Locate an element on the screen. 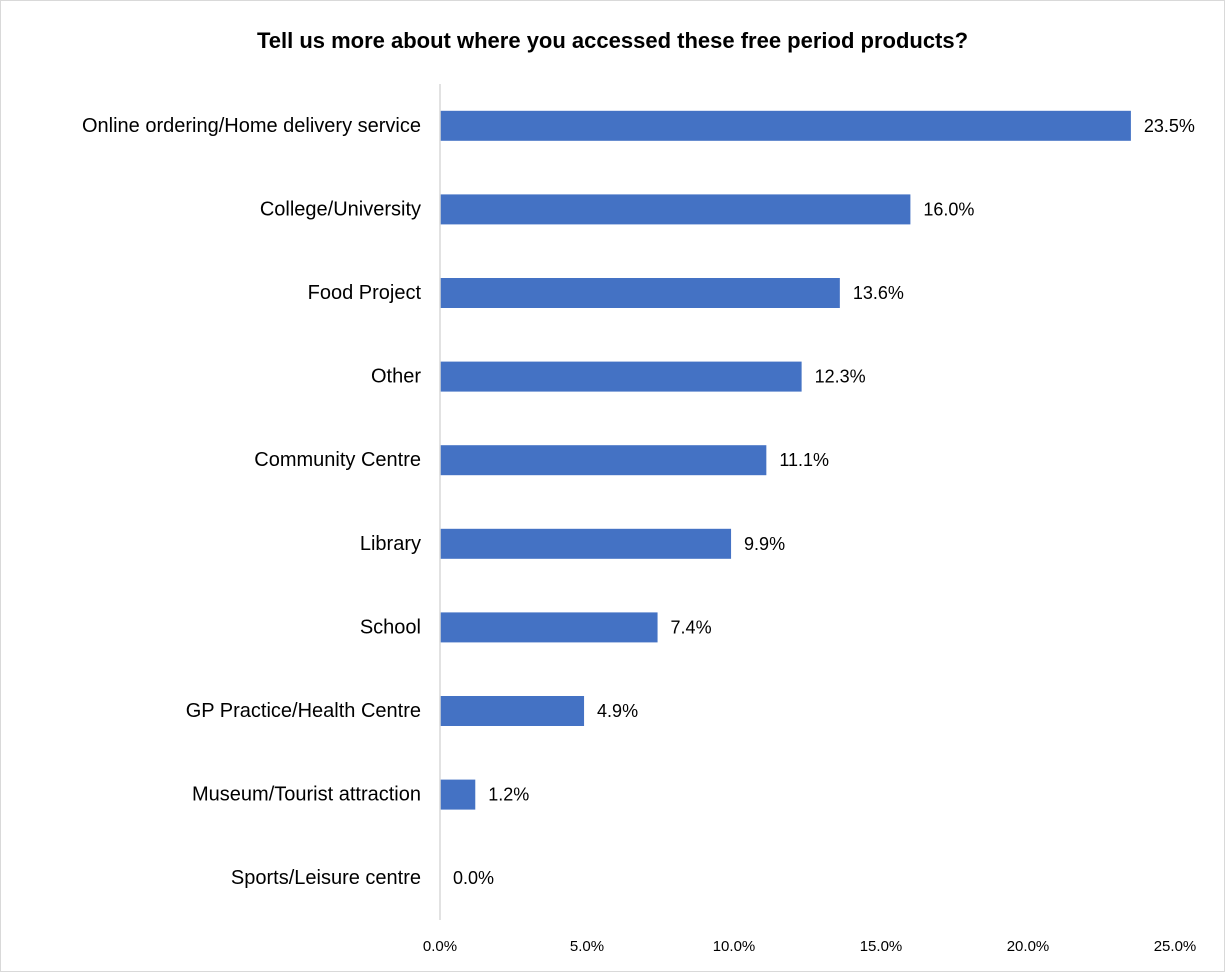 Image resolution: width=1225 pixels, height=972 pixels. x-axis-tick-labels: 0.0% 5.0% 10.0% 15.0% 20.0% 25.0% is located at coordinates (809, 946).